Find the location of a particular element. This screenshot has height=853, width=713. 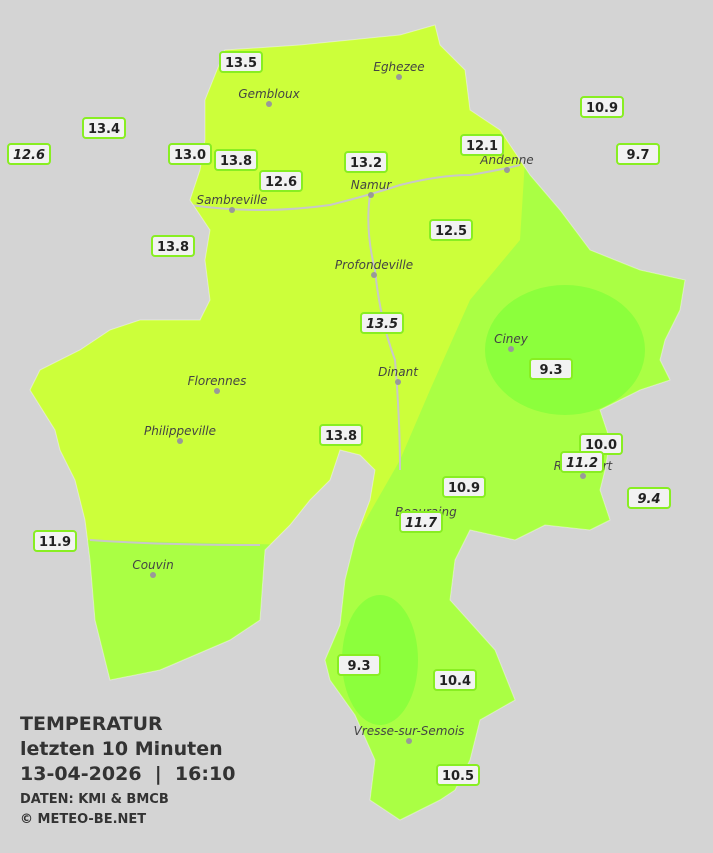

zone-cool is located at coordinates (565, 350).